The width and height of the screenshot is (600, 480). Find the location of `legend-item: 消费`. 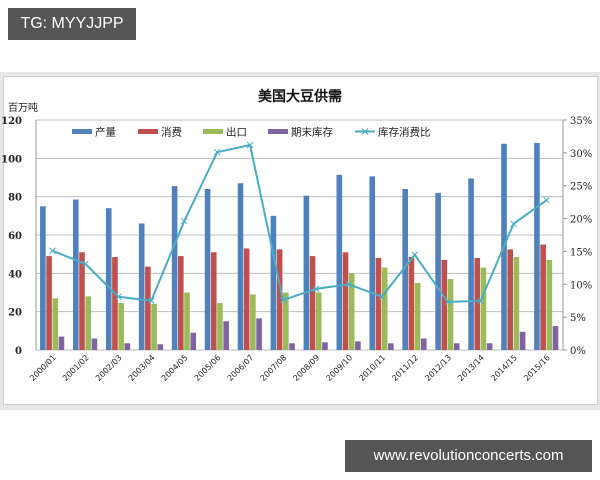

legend-item: 消费 is located at coordinates (160, 132).